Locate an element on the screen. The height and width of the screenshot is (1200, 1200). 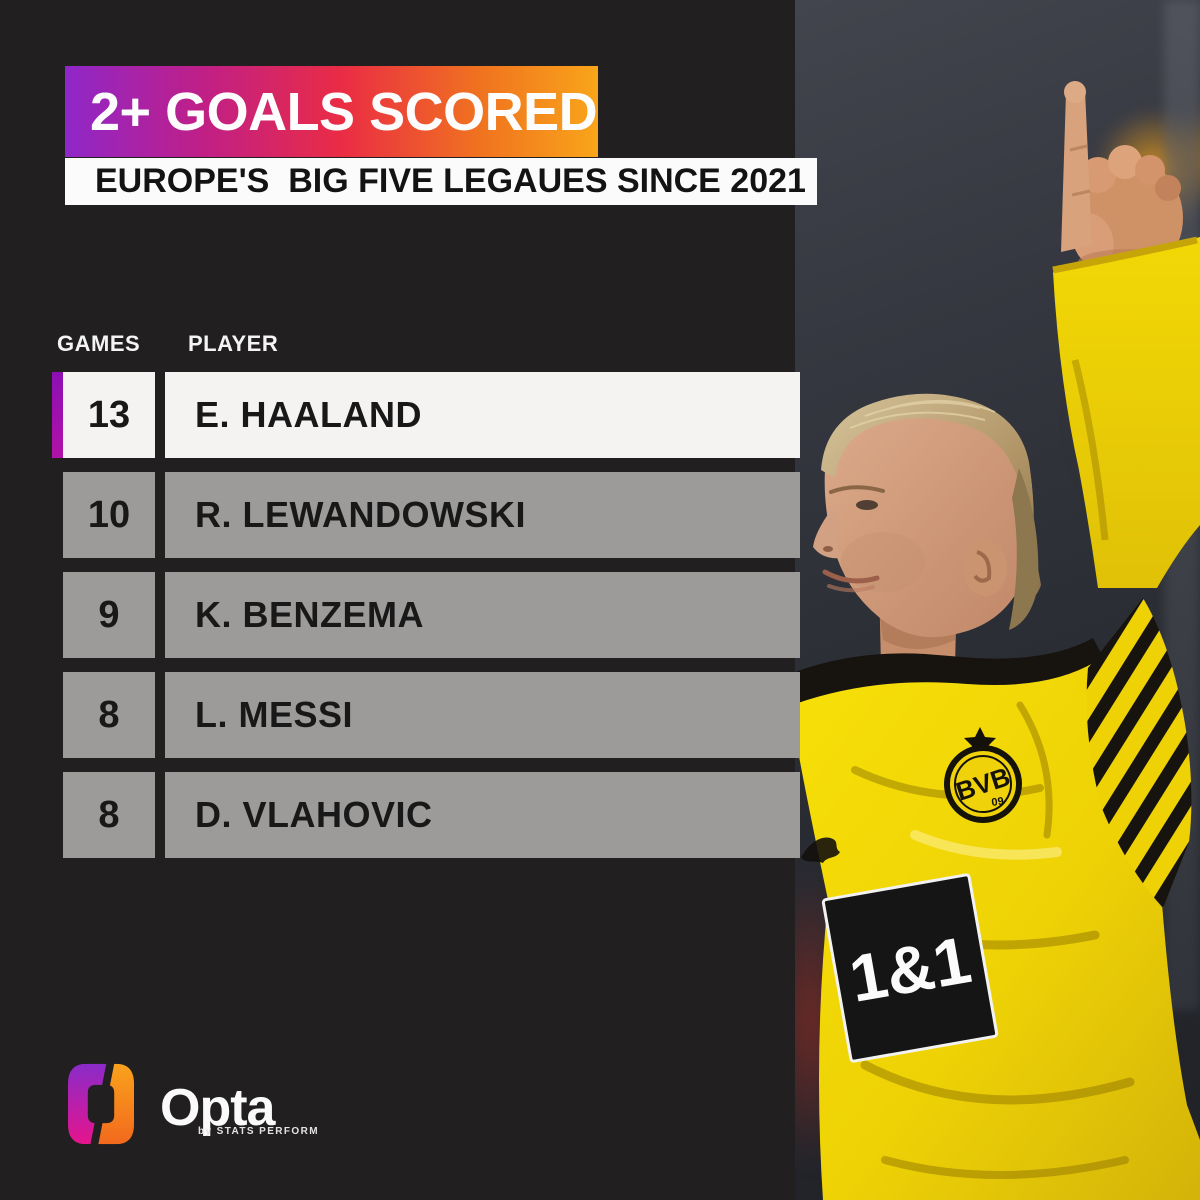
table-row: 8 D. VLAHOVIC is located at coordinates (400, 815).